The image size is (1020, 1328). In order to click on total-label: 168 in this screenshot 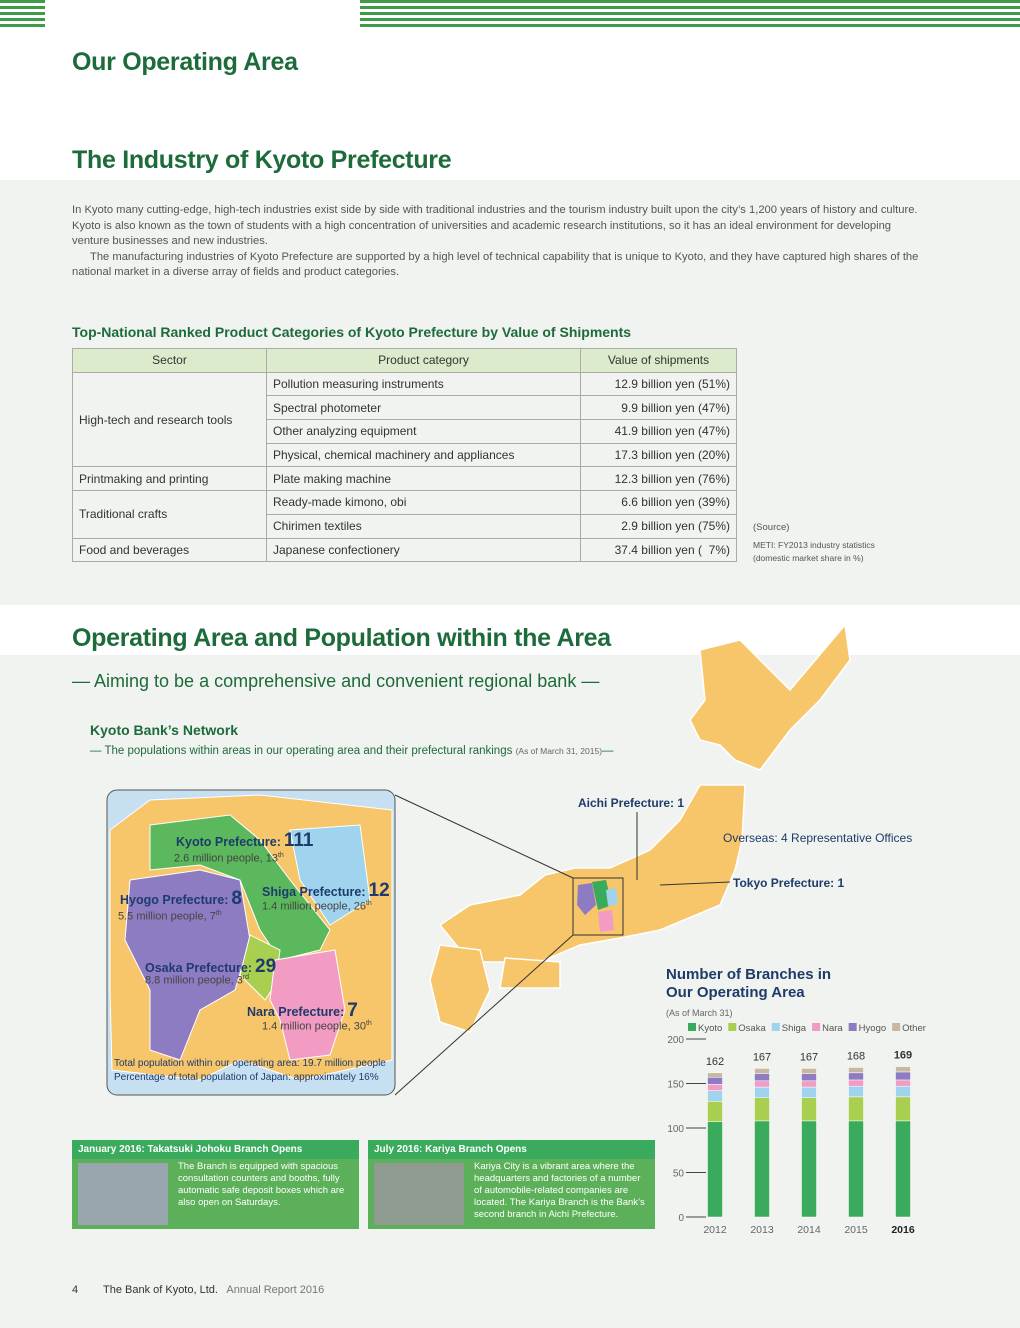, I will do `click(856, 1056)`.